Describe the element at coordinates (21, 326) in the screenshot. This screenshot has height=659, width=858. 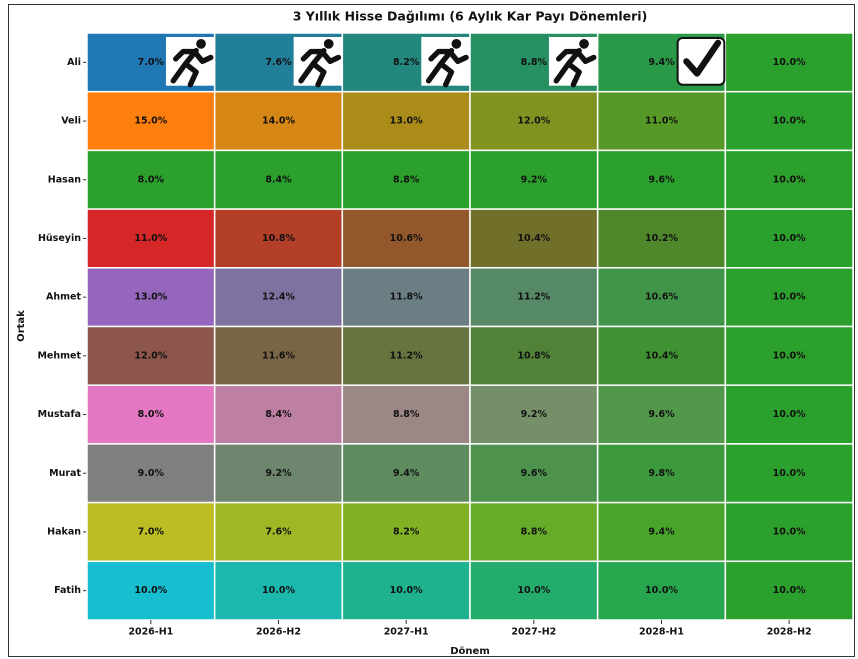
I see `y-axis-label: Ortak` at that location.